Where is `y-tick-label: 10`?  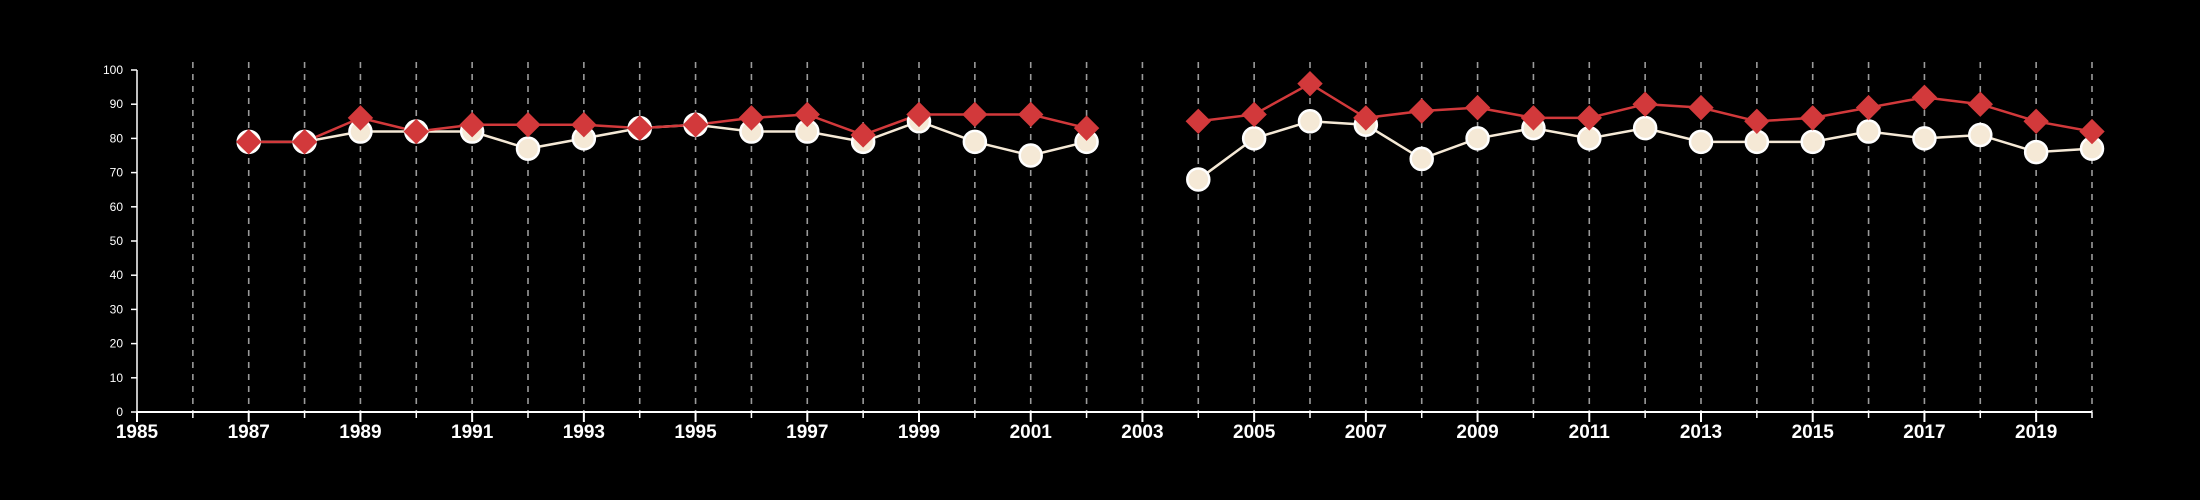 y-tick-label: 10 is located at coordinates (117, 378).